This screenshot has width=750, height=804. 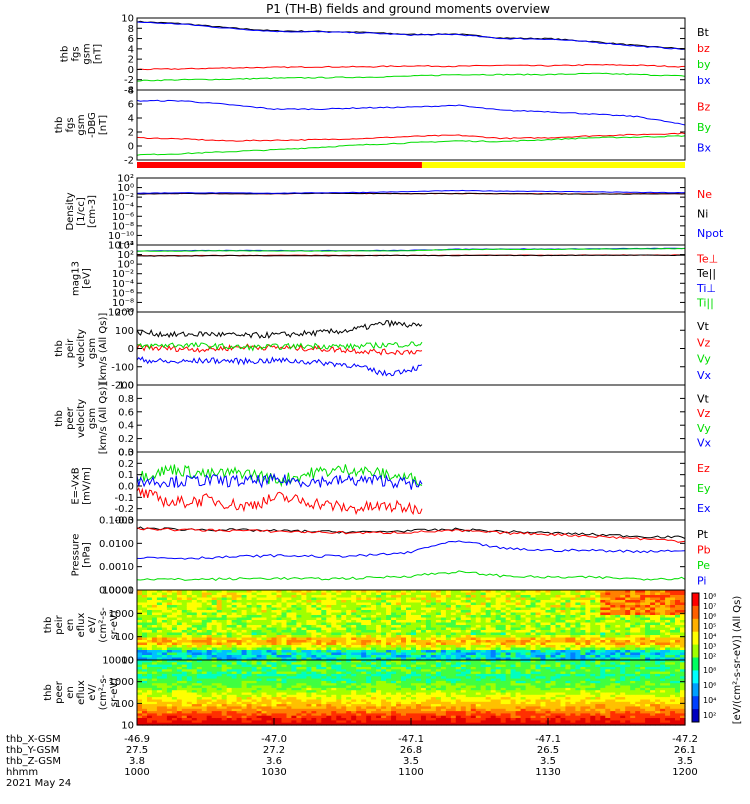 I want to click on legend-Ne: Ne, so click(x=704, y=194).